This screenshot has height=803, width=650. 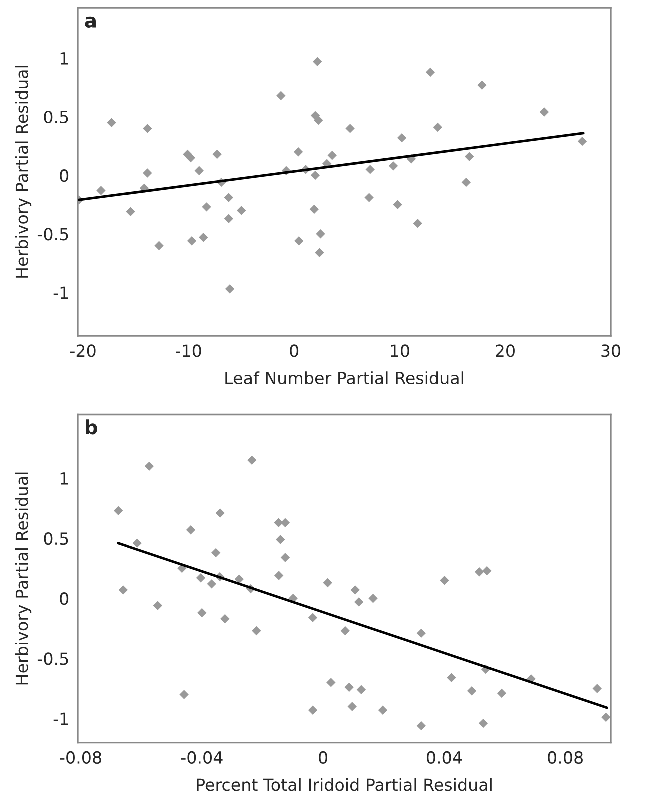 I want to click on x-tick-label: 10, so click(x=400, y=351).